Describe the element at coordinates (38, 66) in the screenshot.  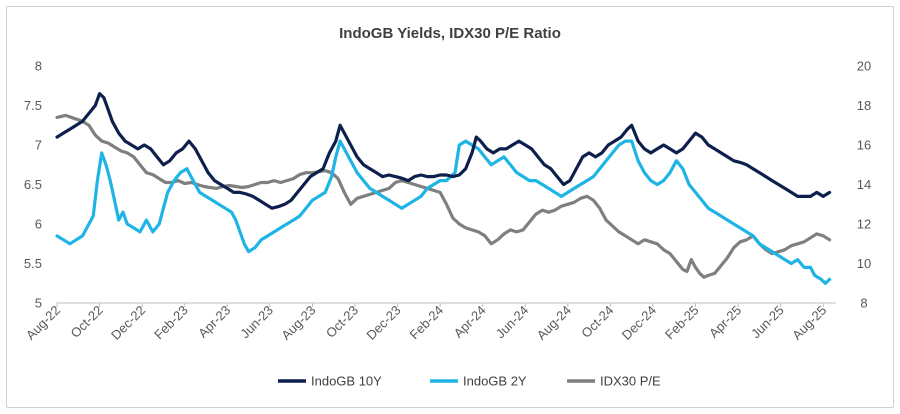
I see `y-left-tick-label: 8` at that location.